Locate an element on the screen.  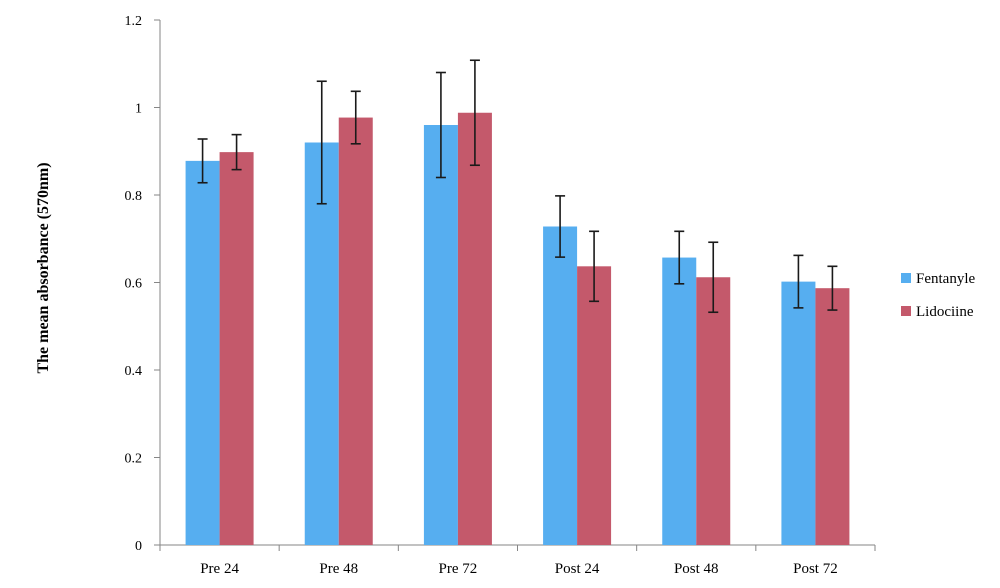
x-tick-label: Post 48 is located at coordinates (696, 569).